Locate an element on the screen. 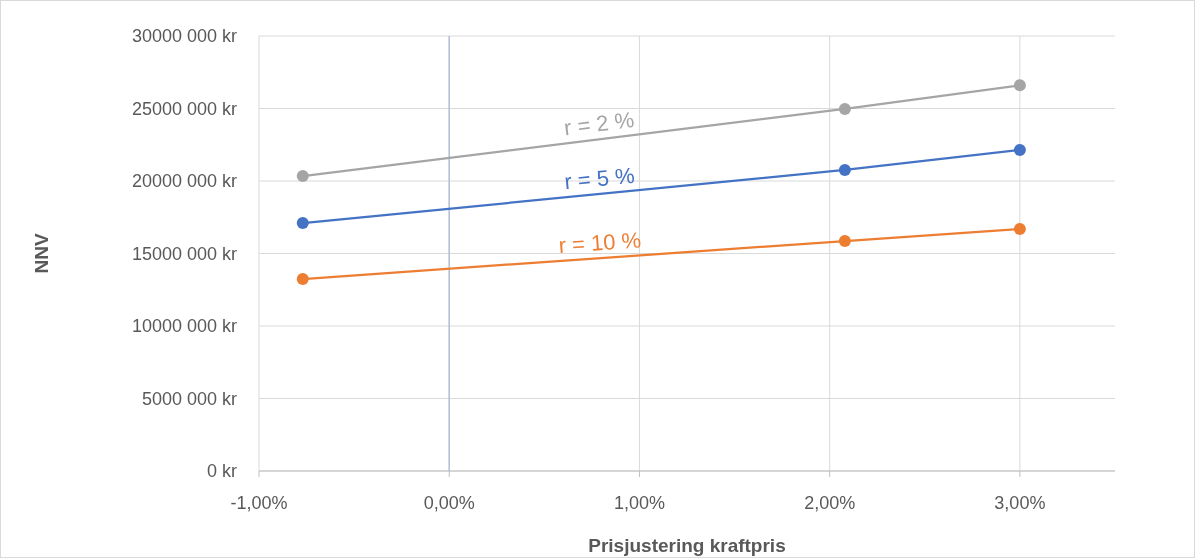 The width and height of the screenshot is (1195, 558). y-tick-label: 5000 000 kr is located at coordinates (189, 398).